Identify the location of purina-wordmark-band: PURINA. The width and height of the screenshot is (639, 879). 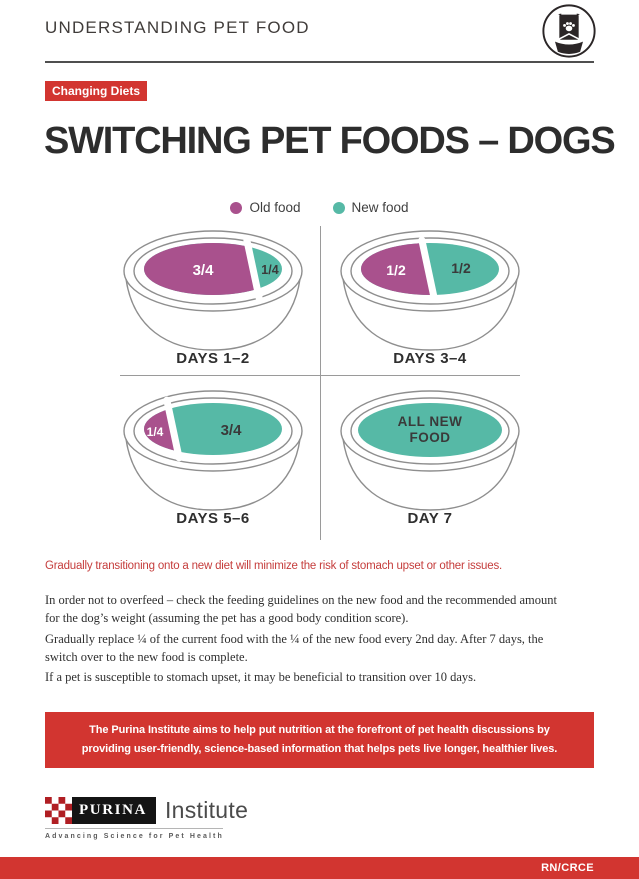
(100, 810).